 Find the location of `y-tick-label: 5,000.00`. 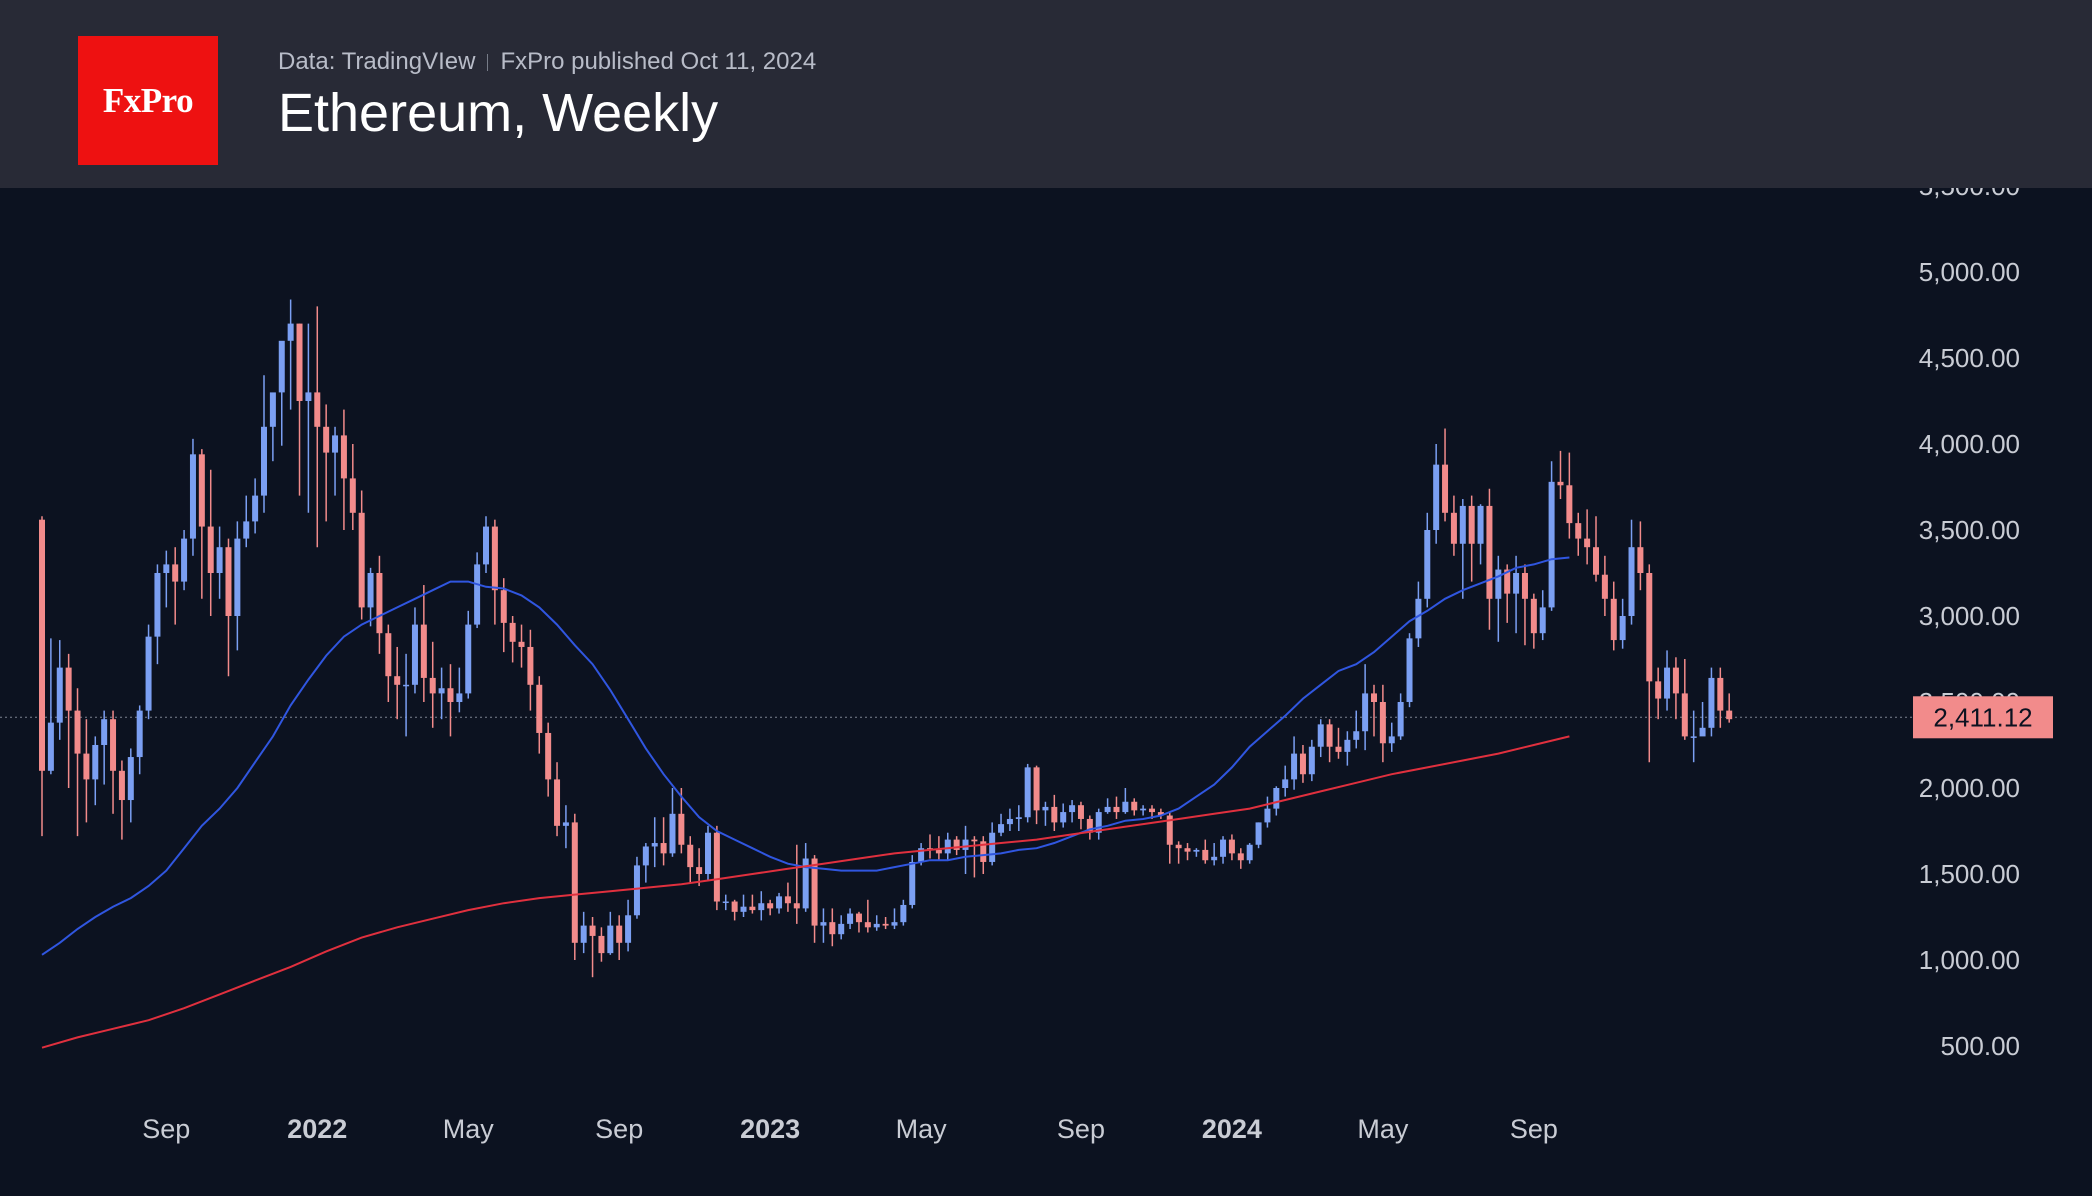

y-tick-label: 5,000.00 is located at coordinates (1969, 272).